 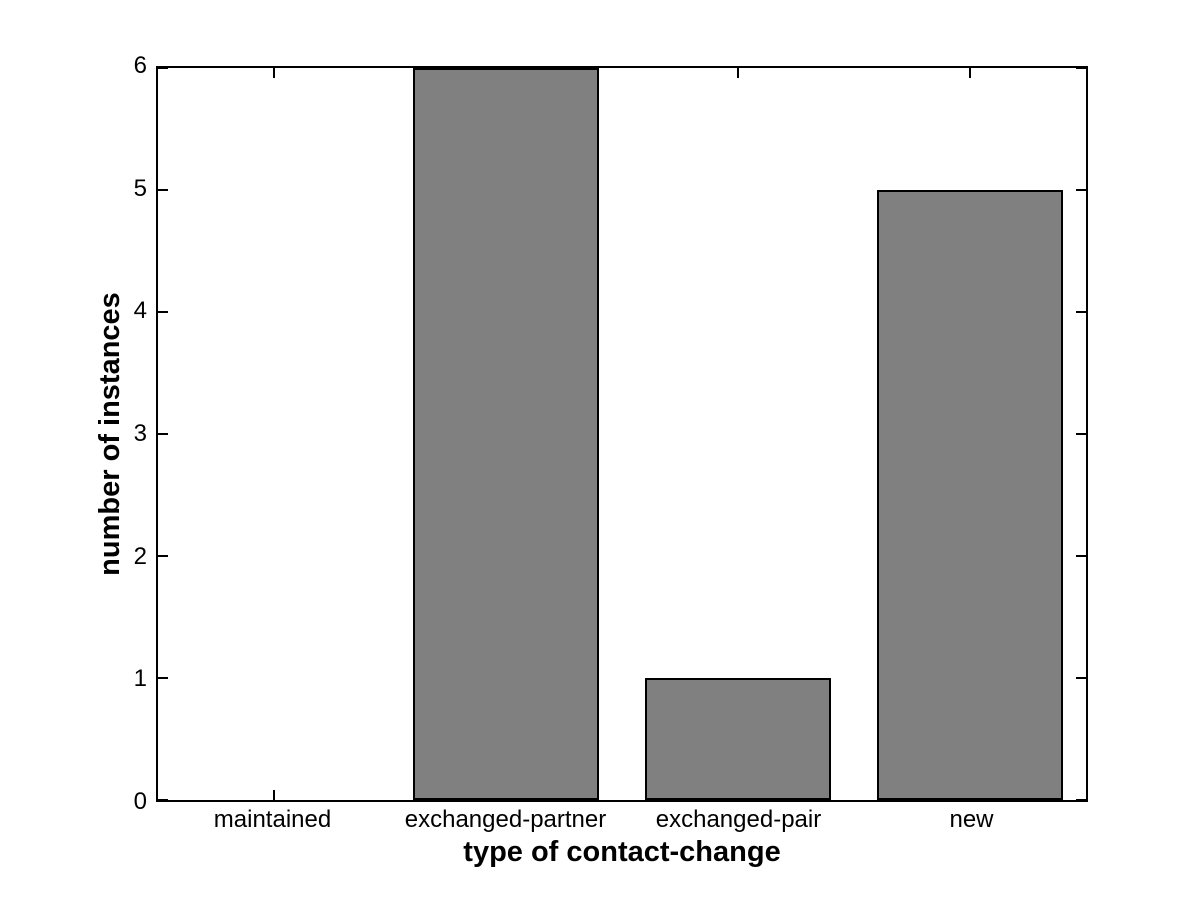 I want to click on x-tick-new, so click(x=970, y=73).